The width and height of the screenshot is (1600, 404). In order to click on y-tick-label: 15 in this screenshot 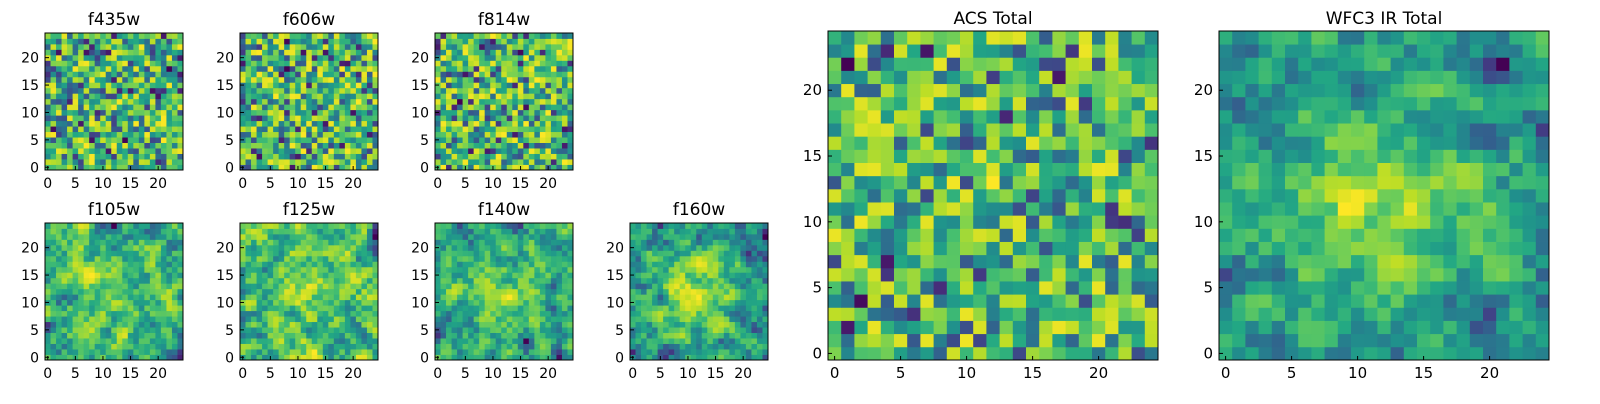, I will do `click(225, 276)`.